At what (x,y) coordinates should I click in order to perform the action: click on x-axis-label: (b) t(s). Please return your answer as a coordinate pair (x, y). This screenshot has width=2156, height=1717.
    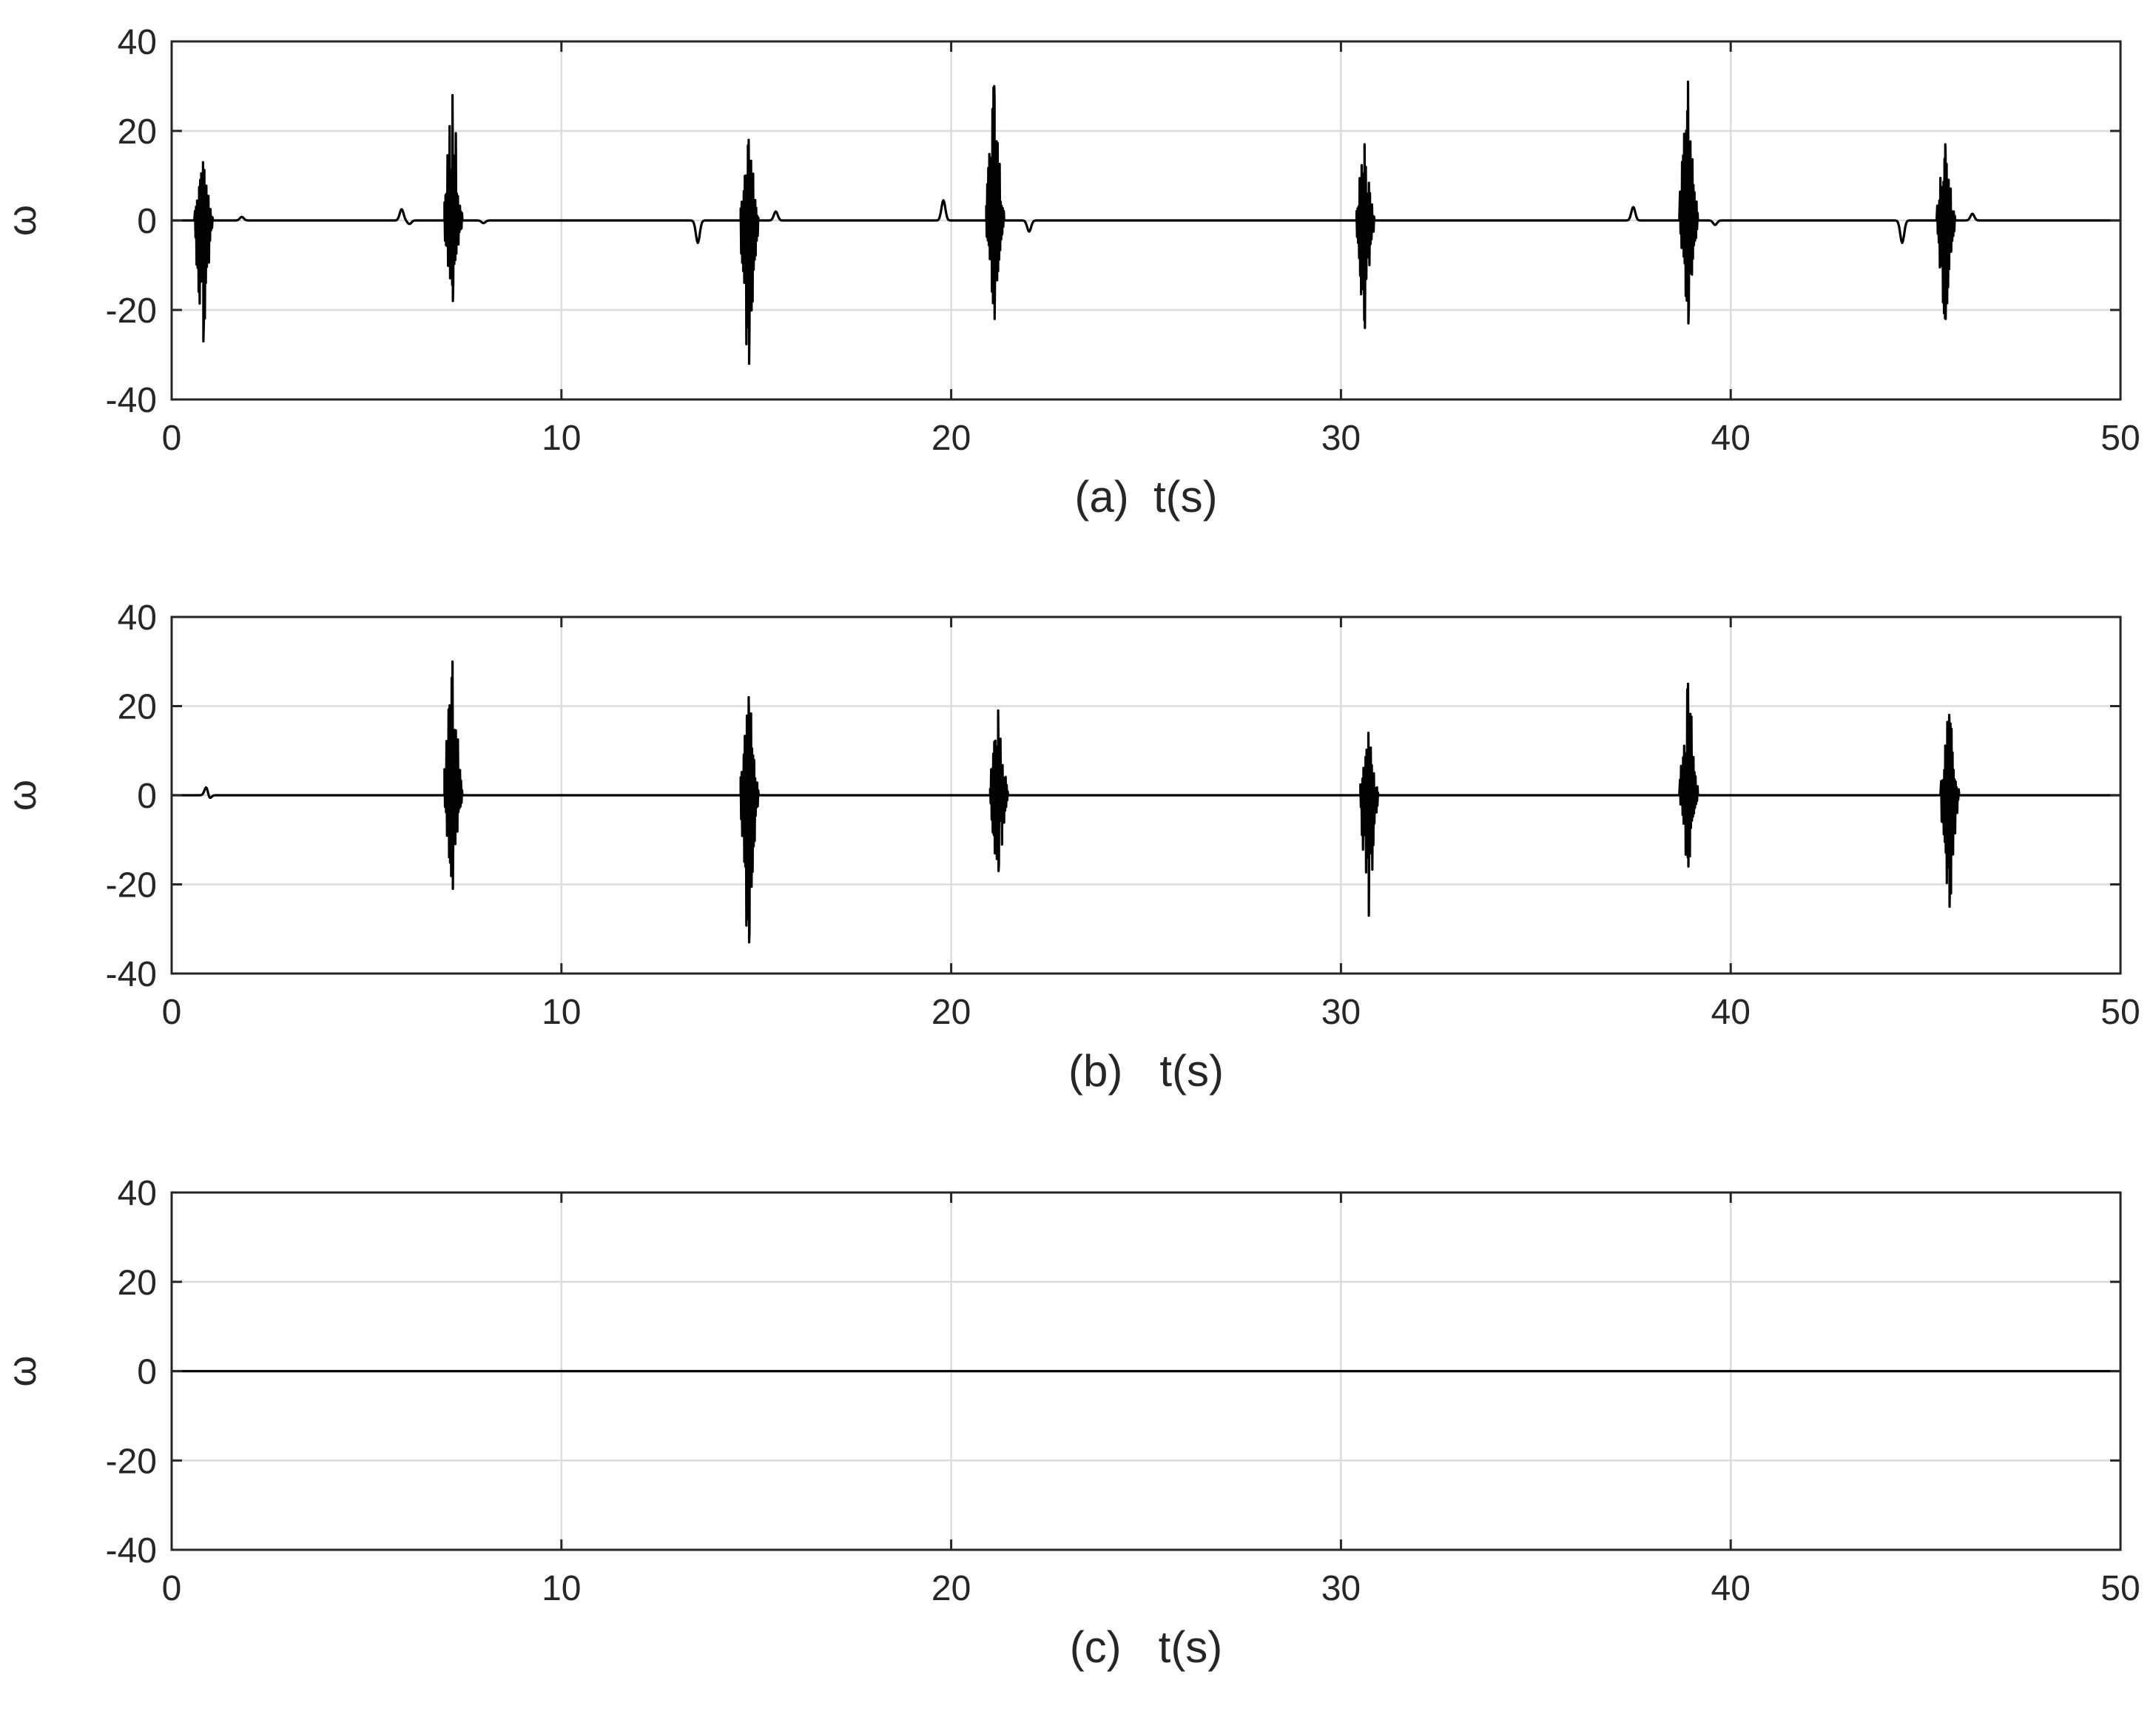
    Looking at the image, I should click on (1146, 1071).